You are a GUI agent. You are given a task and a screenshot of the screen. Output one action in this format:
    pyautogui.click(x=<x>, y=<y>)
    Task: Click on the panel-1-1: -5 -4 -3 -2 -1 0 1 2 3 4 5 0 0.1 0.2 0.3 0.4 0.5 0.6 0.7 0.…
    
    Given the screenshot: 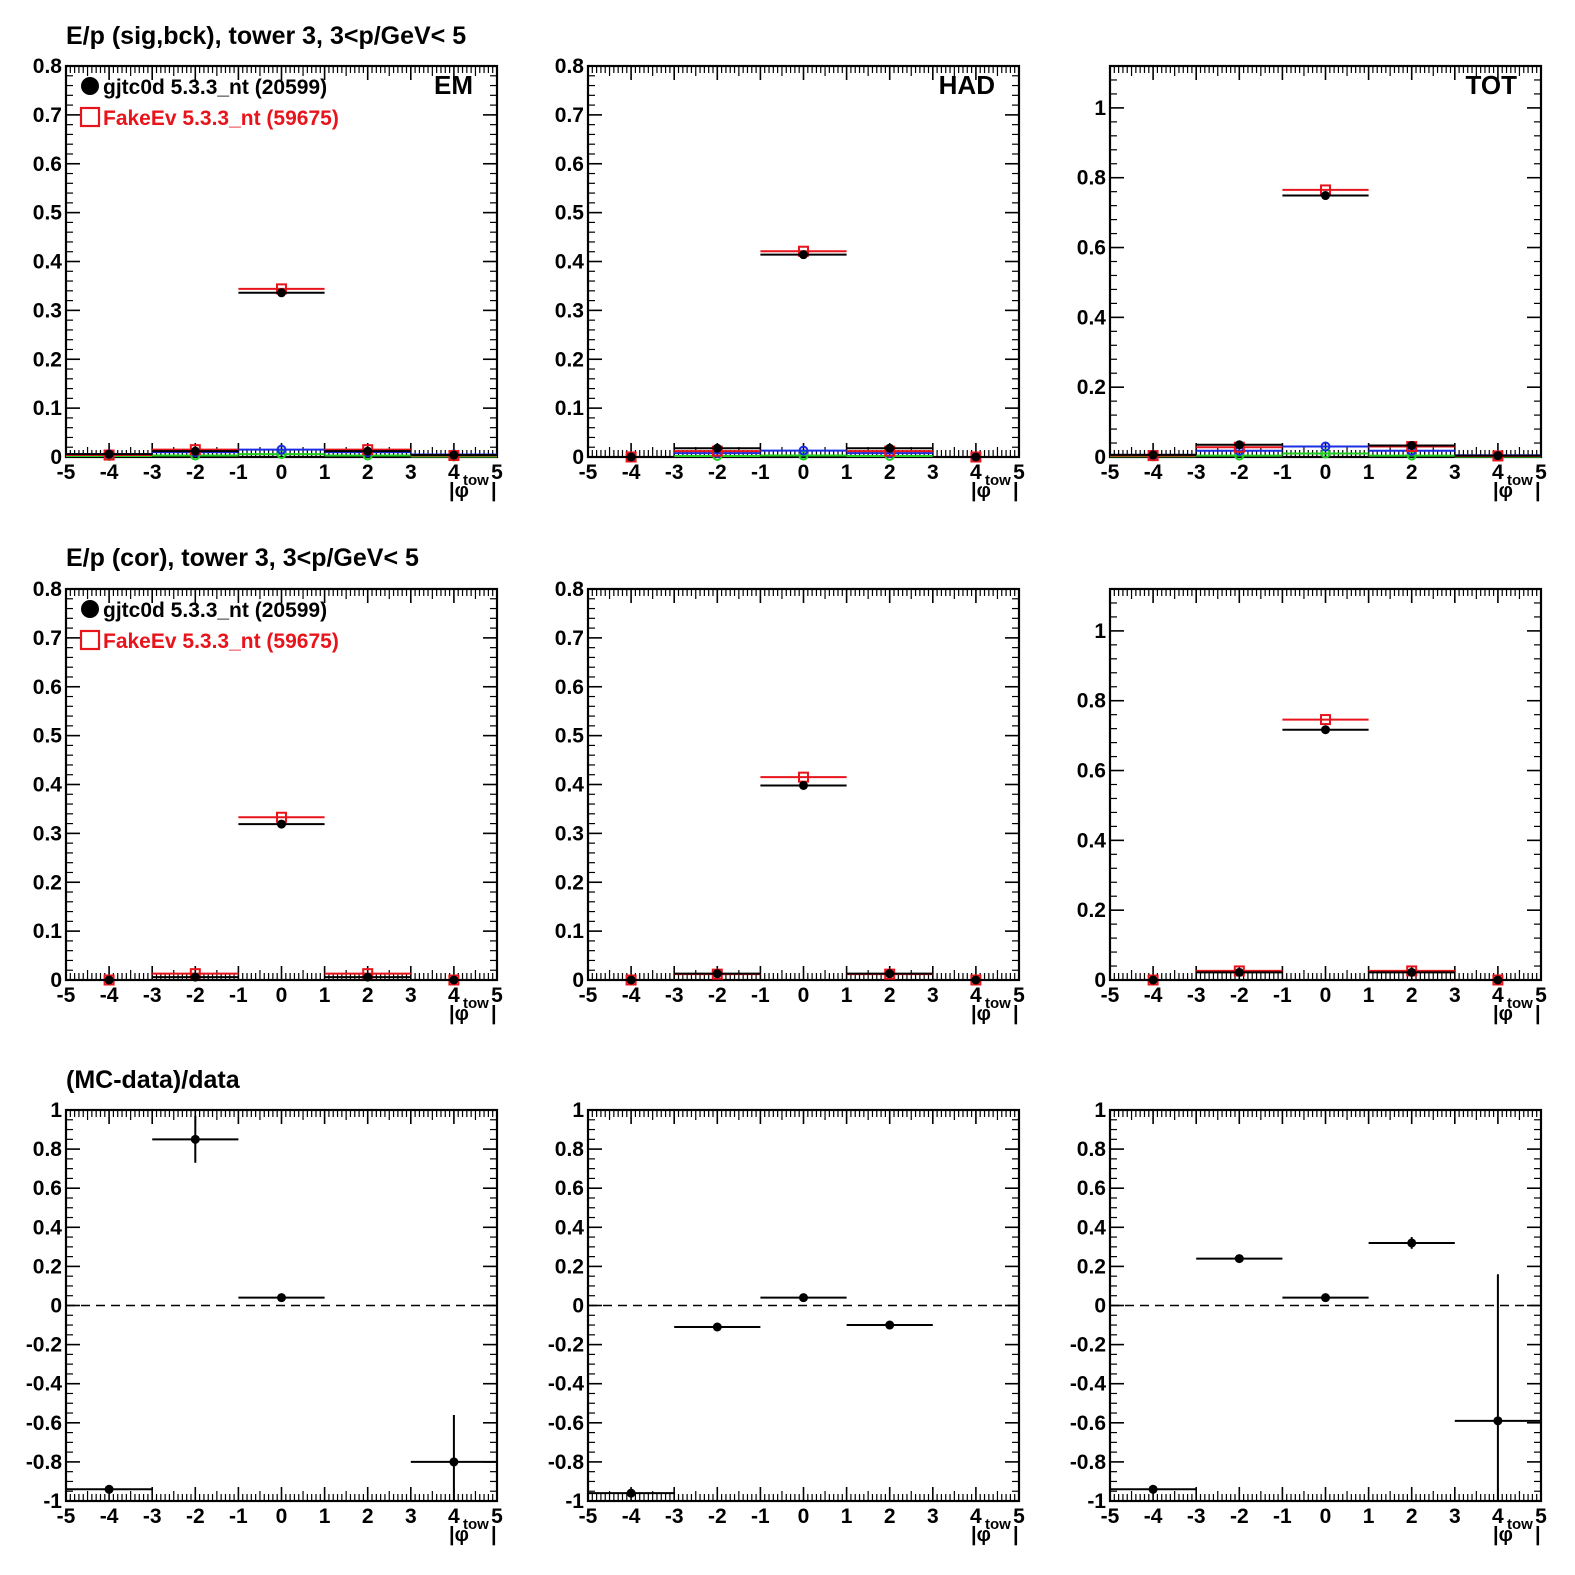 What is the action you would take?
    pyautogui.click(x=790, y=801)
    